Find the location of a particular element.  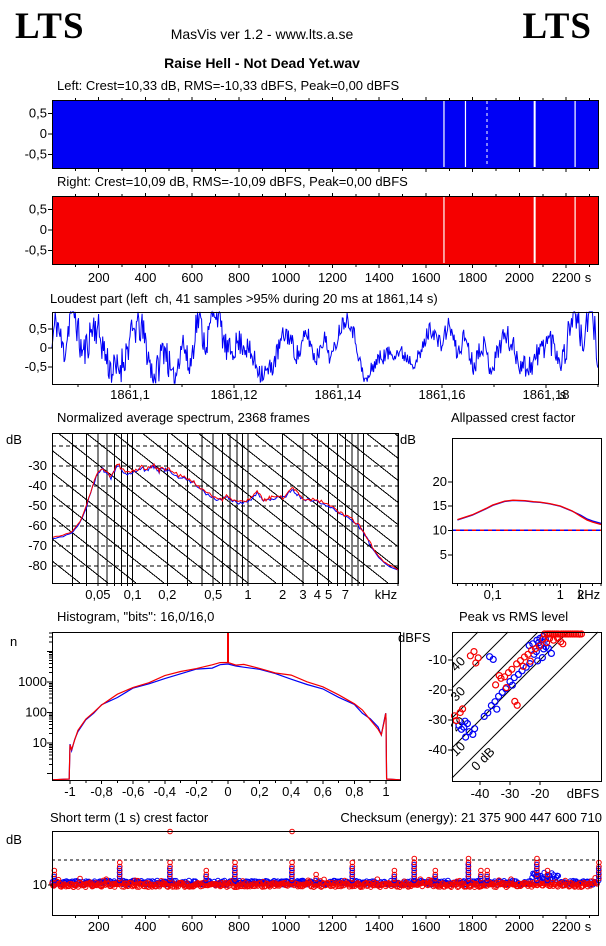

svg-text: 0,6 is located at coordinates (323, 791).